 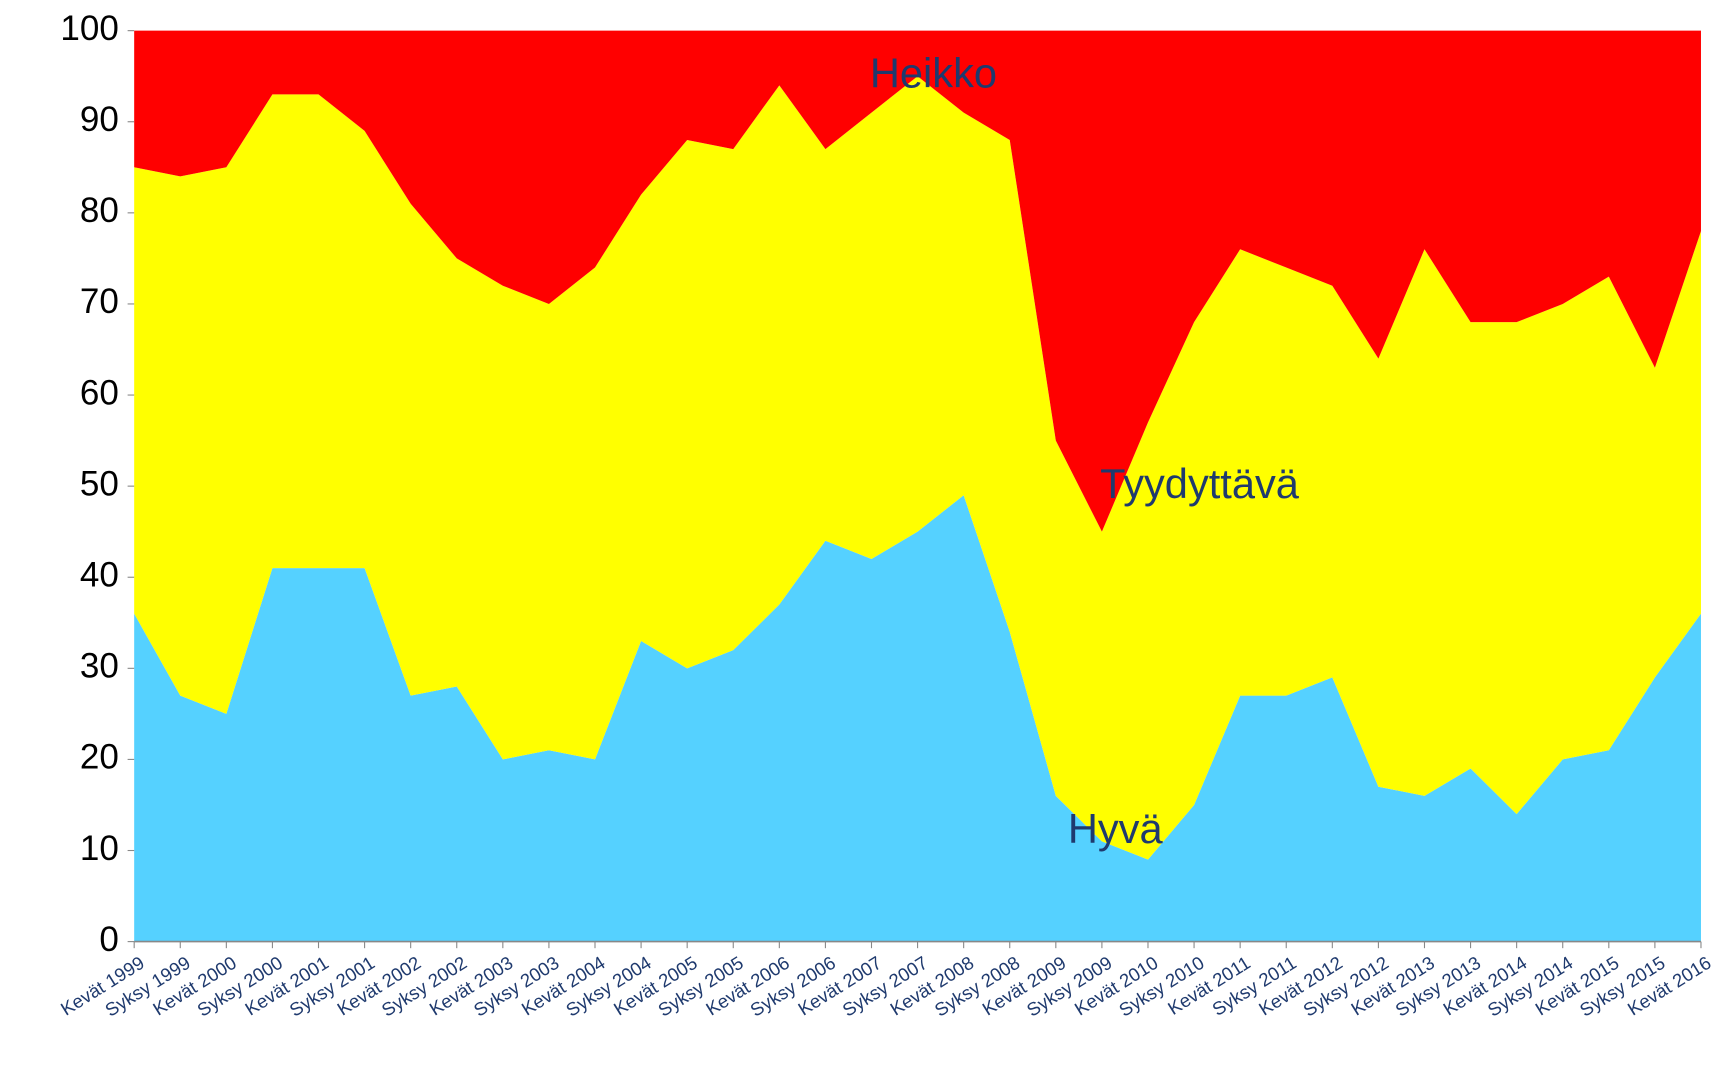 I want to click on y-tick-label: 100, so click(x=89, y=28).